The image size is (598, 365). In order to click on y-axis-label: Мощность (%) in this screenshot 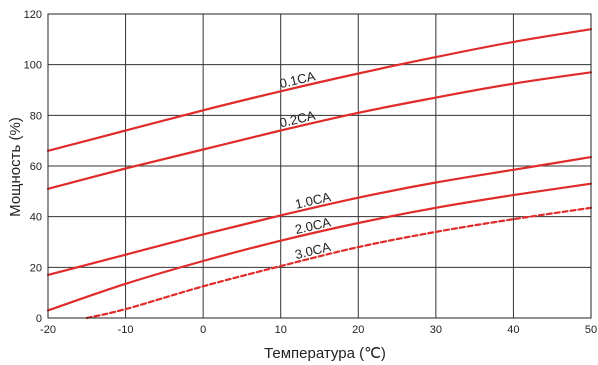, I will do `click(15, 167)`.